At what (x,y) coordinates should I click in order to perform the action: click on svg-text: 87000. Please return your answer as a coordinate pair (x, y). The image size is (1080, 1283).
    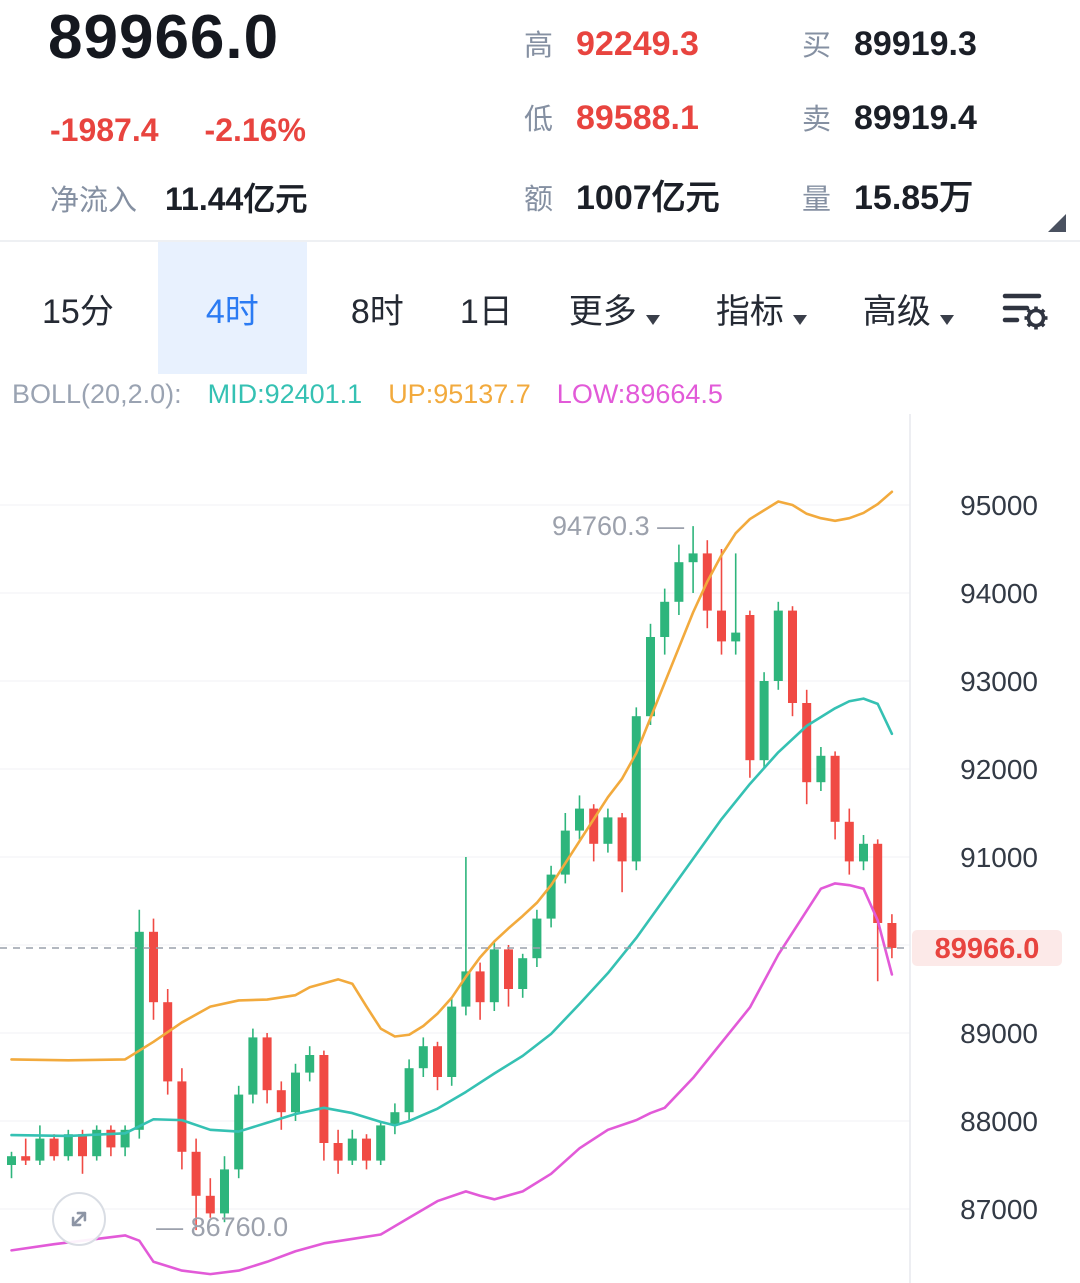
    Looking at the image, I should click on (999, 1209).